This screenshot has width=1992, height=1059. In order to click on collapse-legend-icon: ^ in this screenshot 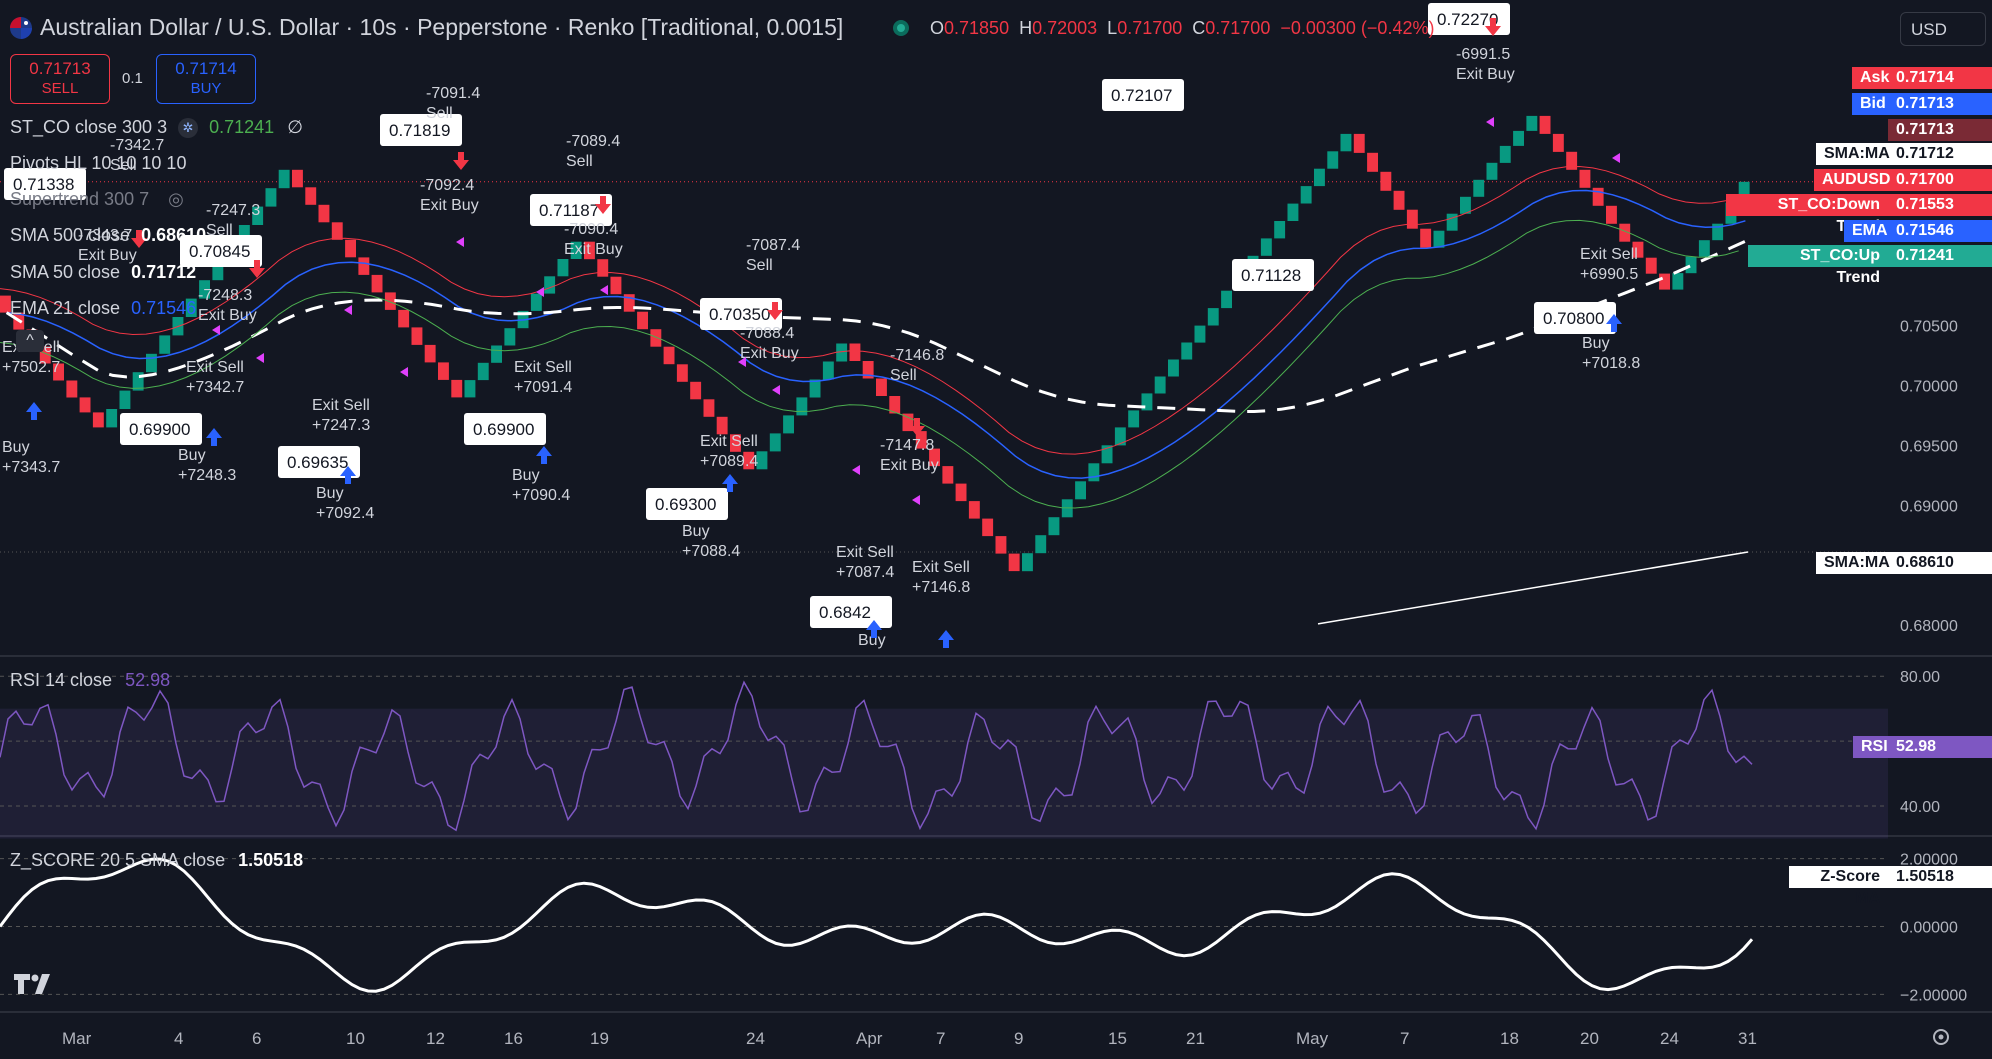, I will do `click(30, 341)`.